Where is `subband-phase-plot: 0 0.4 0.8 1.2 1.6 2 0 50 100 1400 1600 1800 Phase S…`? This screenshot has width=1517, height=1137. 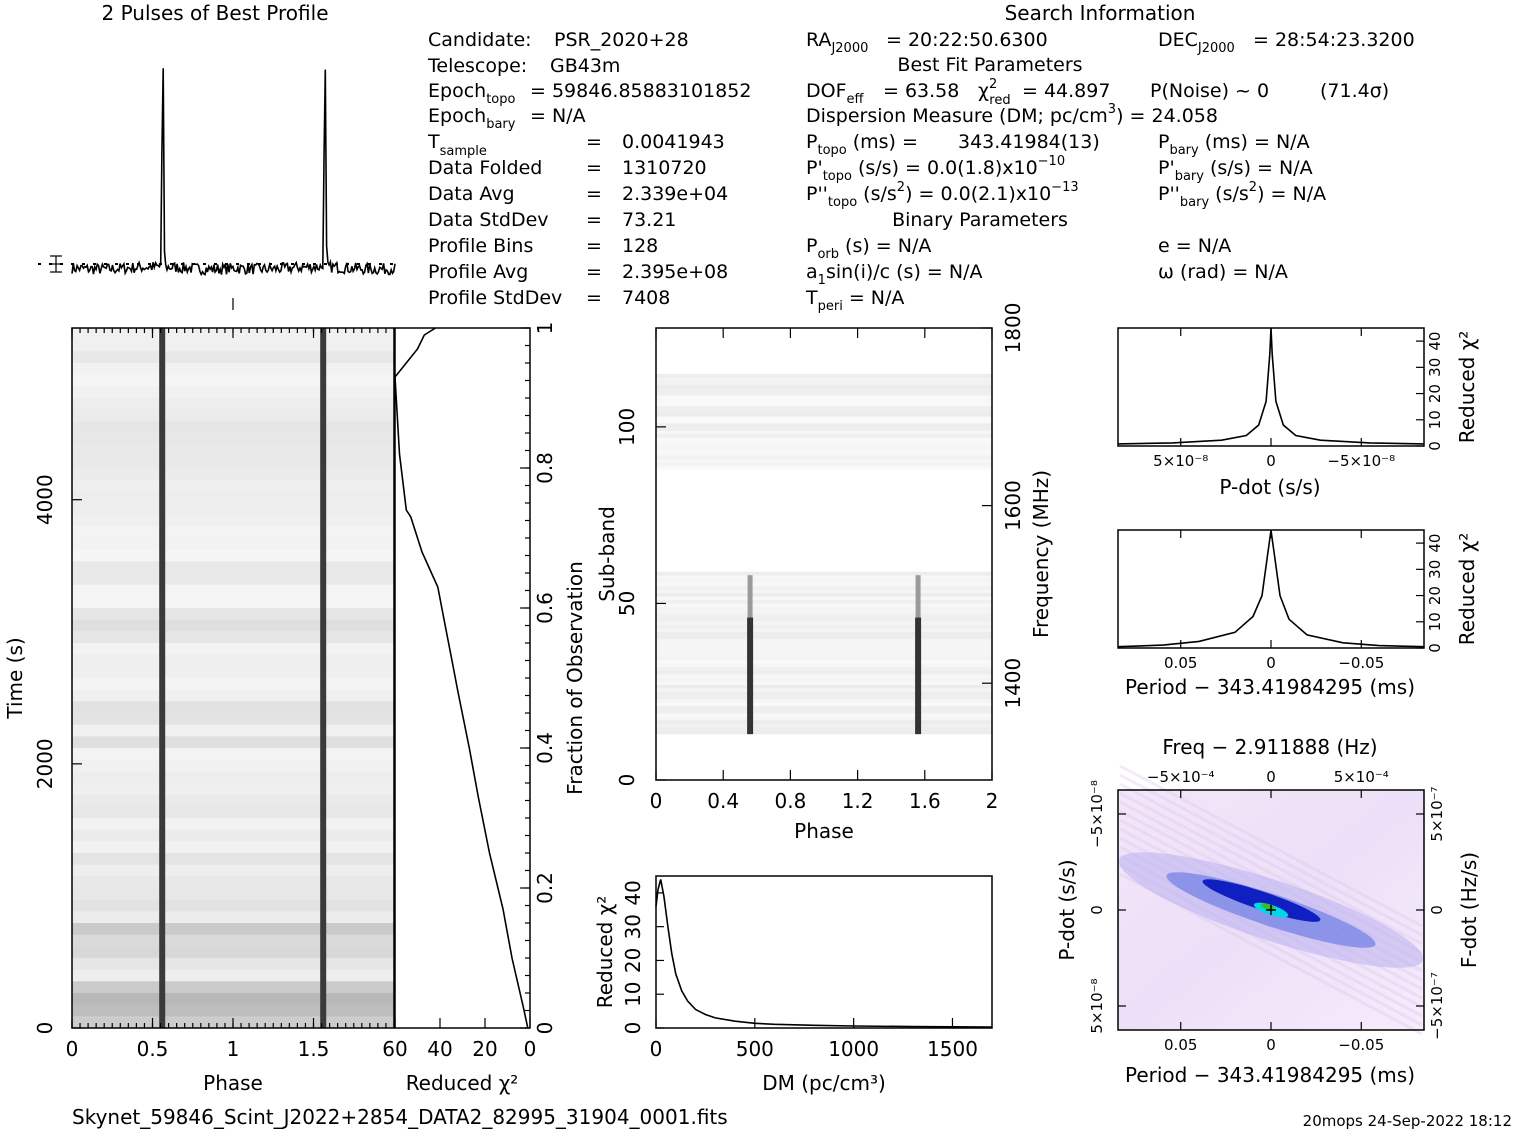
subband-phase-plot: 0 0.4 0.8 1.2 1.6 2 0 50 100 1400 1600 1800 Phase S… is located at coordinates (824, 573).